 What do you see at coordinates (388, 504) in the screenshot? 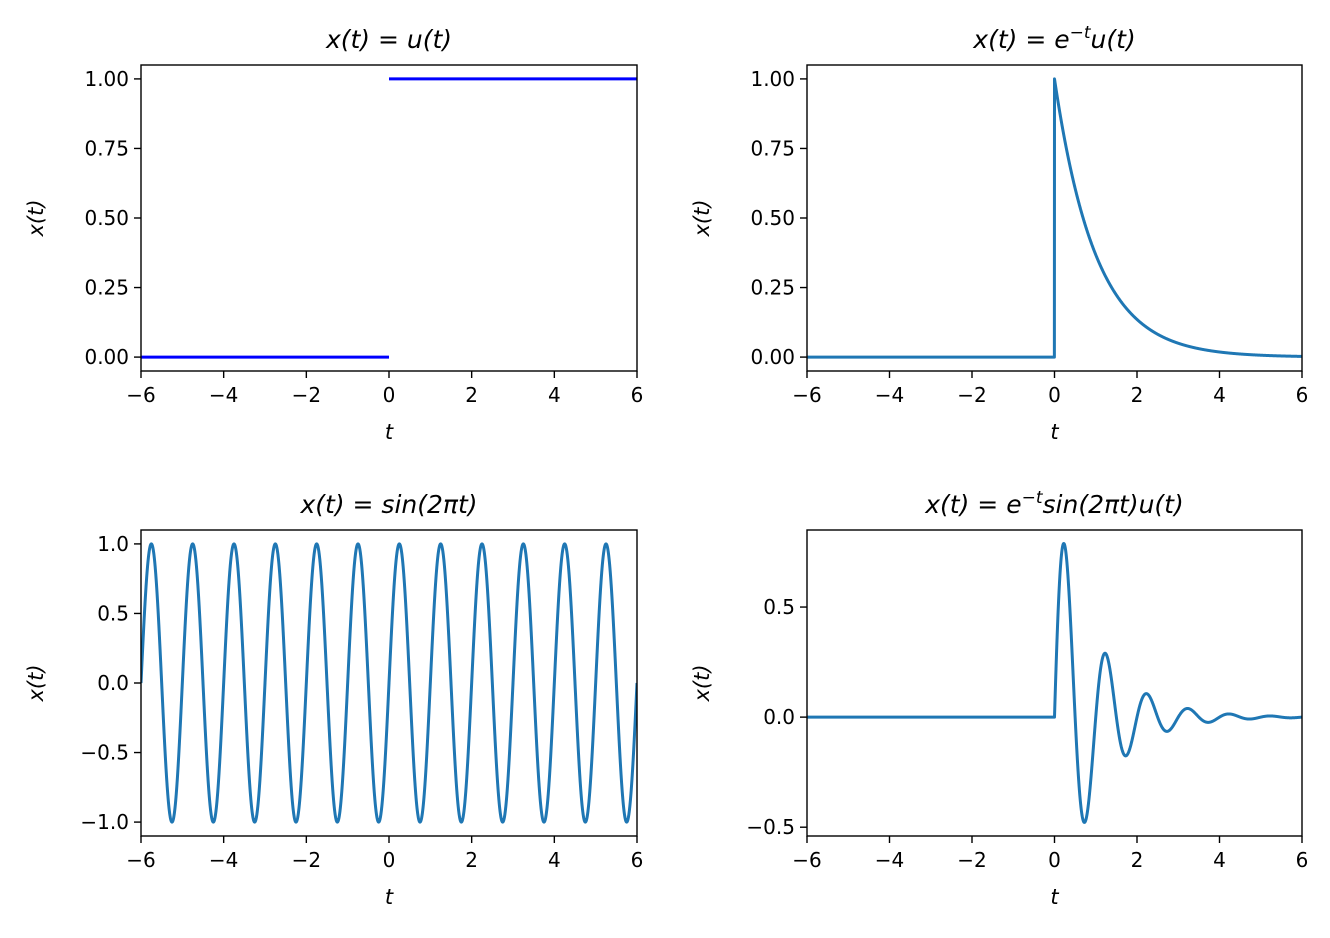
I see `subplot-title: x(t) = sin(2πt)` at bounding box center [388, 504].